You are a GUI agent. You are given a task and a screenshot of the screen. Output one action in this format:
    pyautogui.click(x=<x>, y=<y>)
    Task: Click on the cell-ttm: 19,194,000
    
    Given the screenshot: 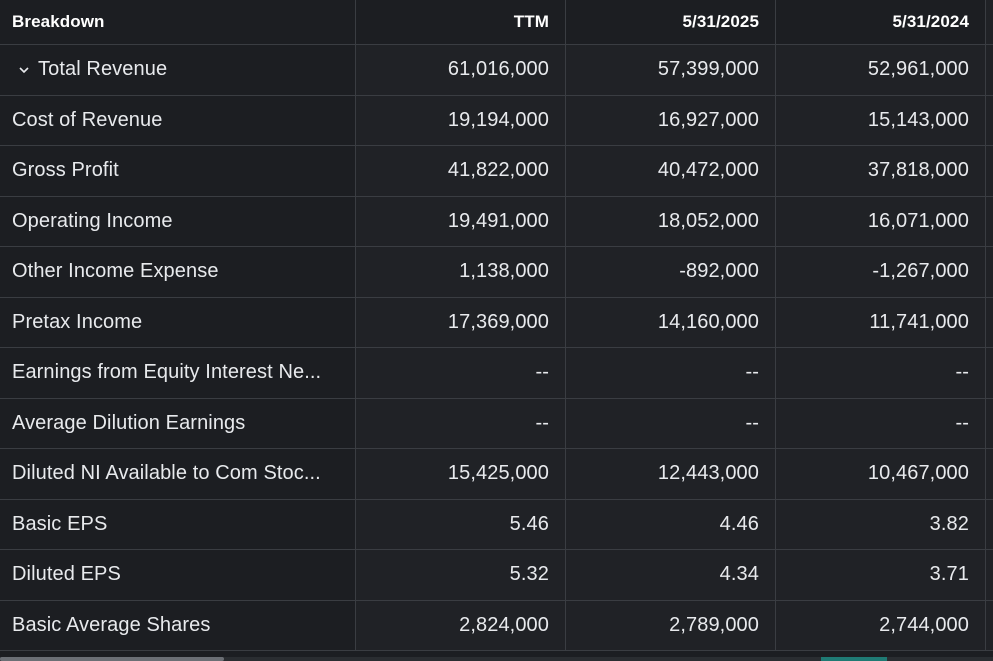 What is the action you would take?
    pyautogui.click(x=461, y=120)
    